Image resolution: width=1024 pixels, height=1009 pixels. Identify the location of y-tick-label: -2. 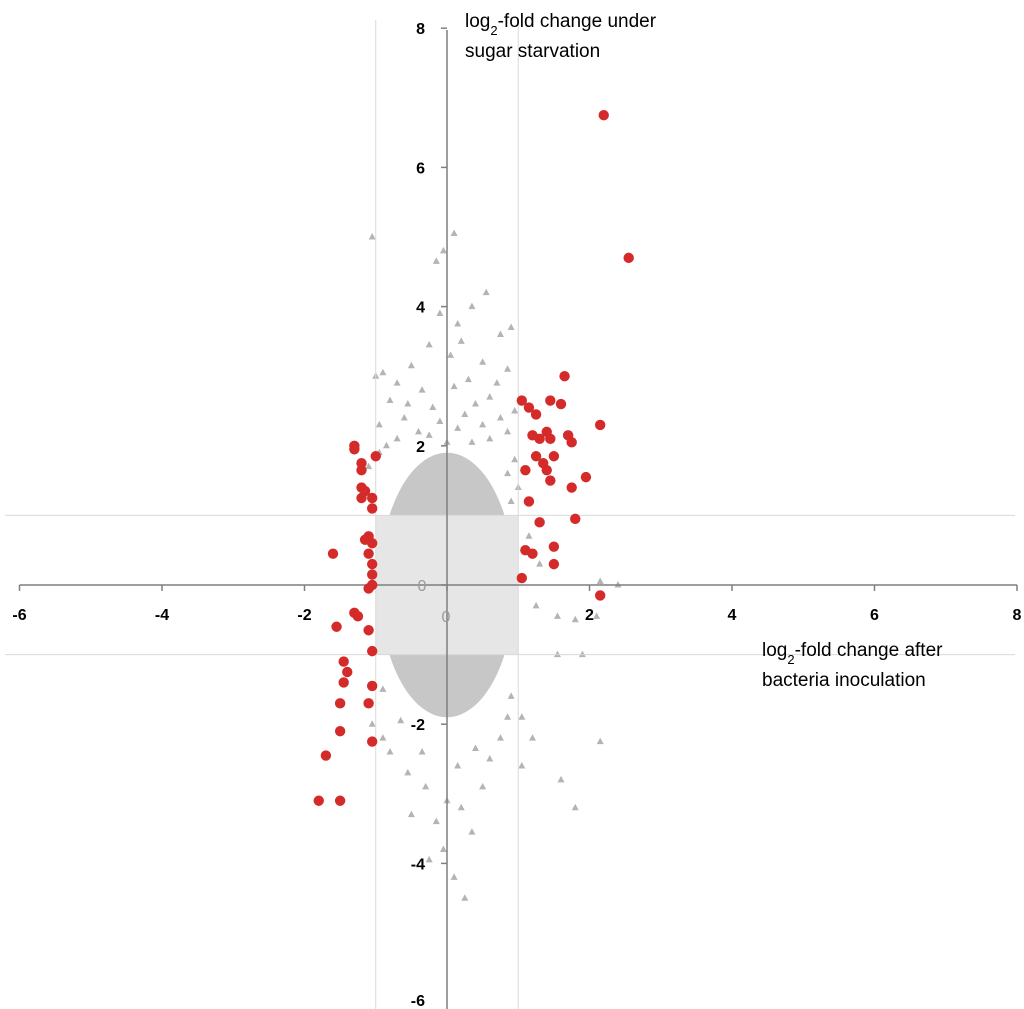
(418, 725).